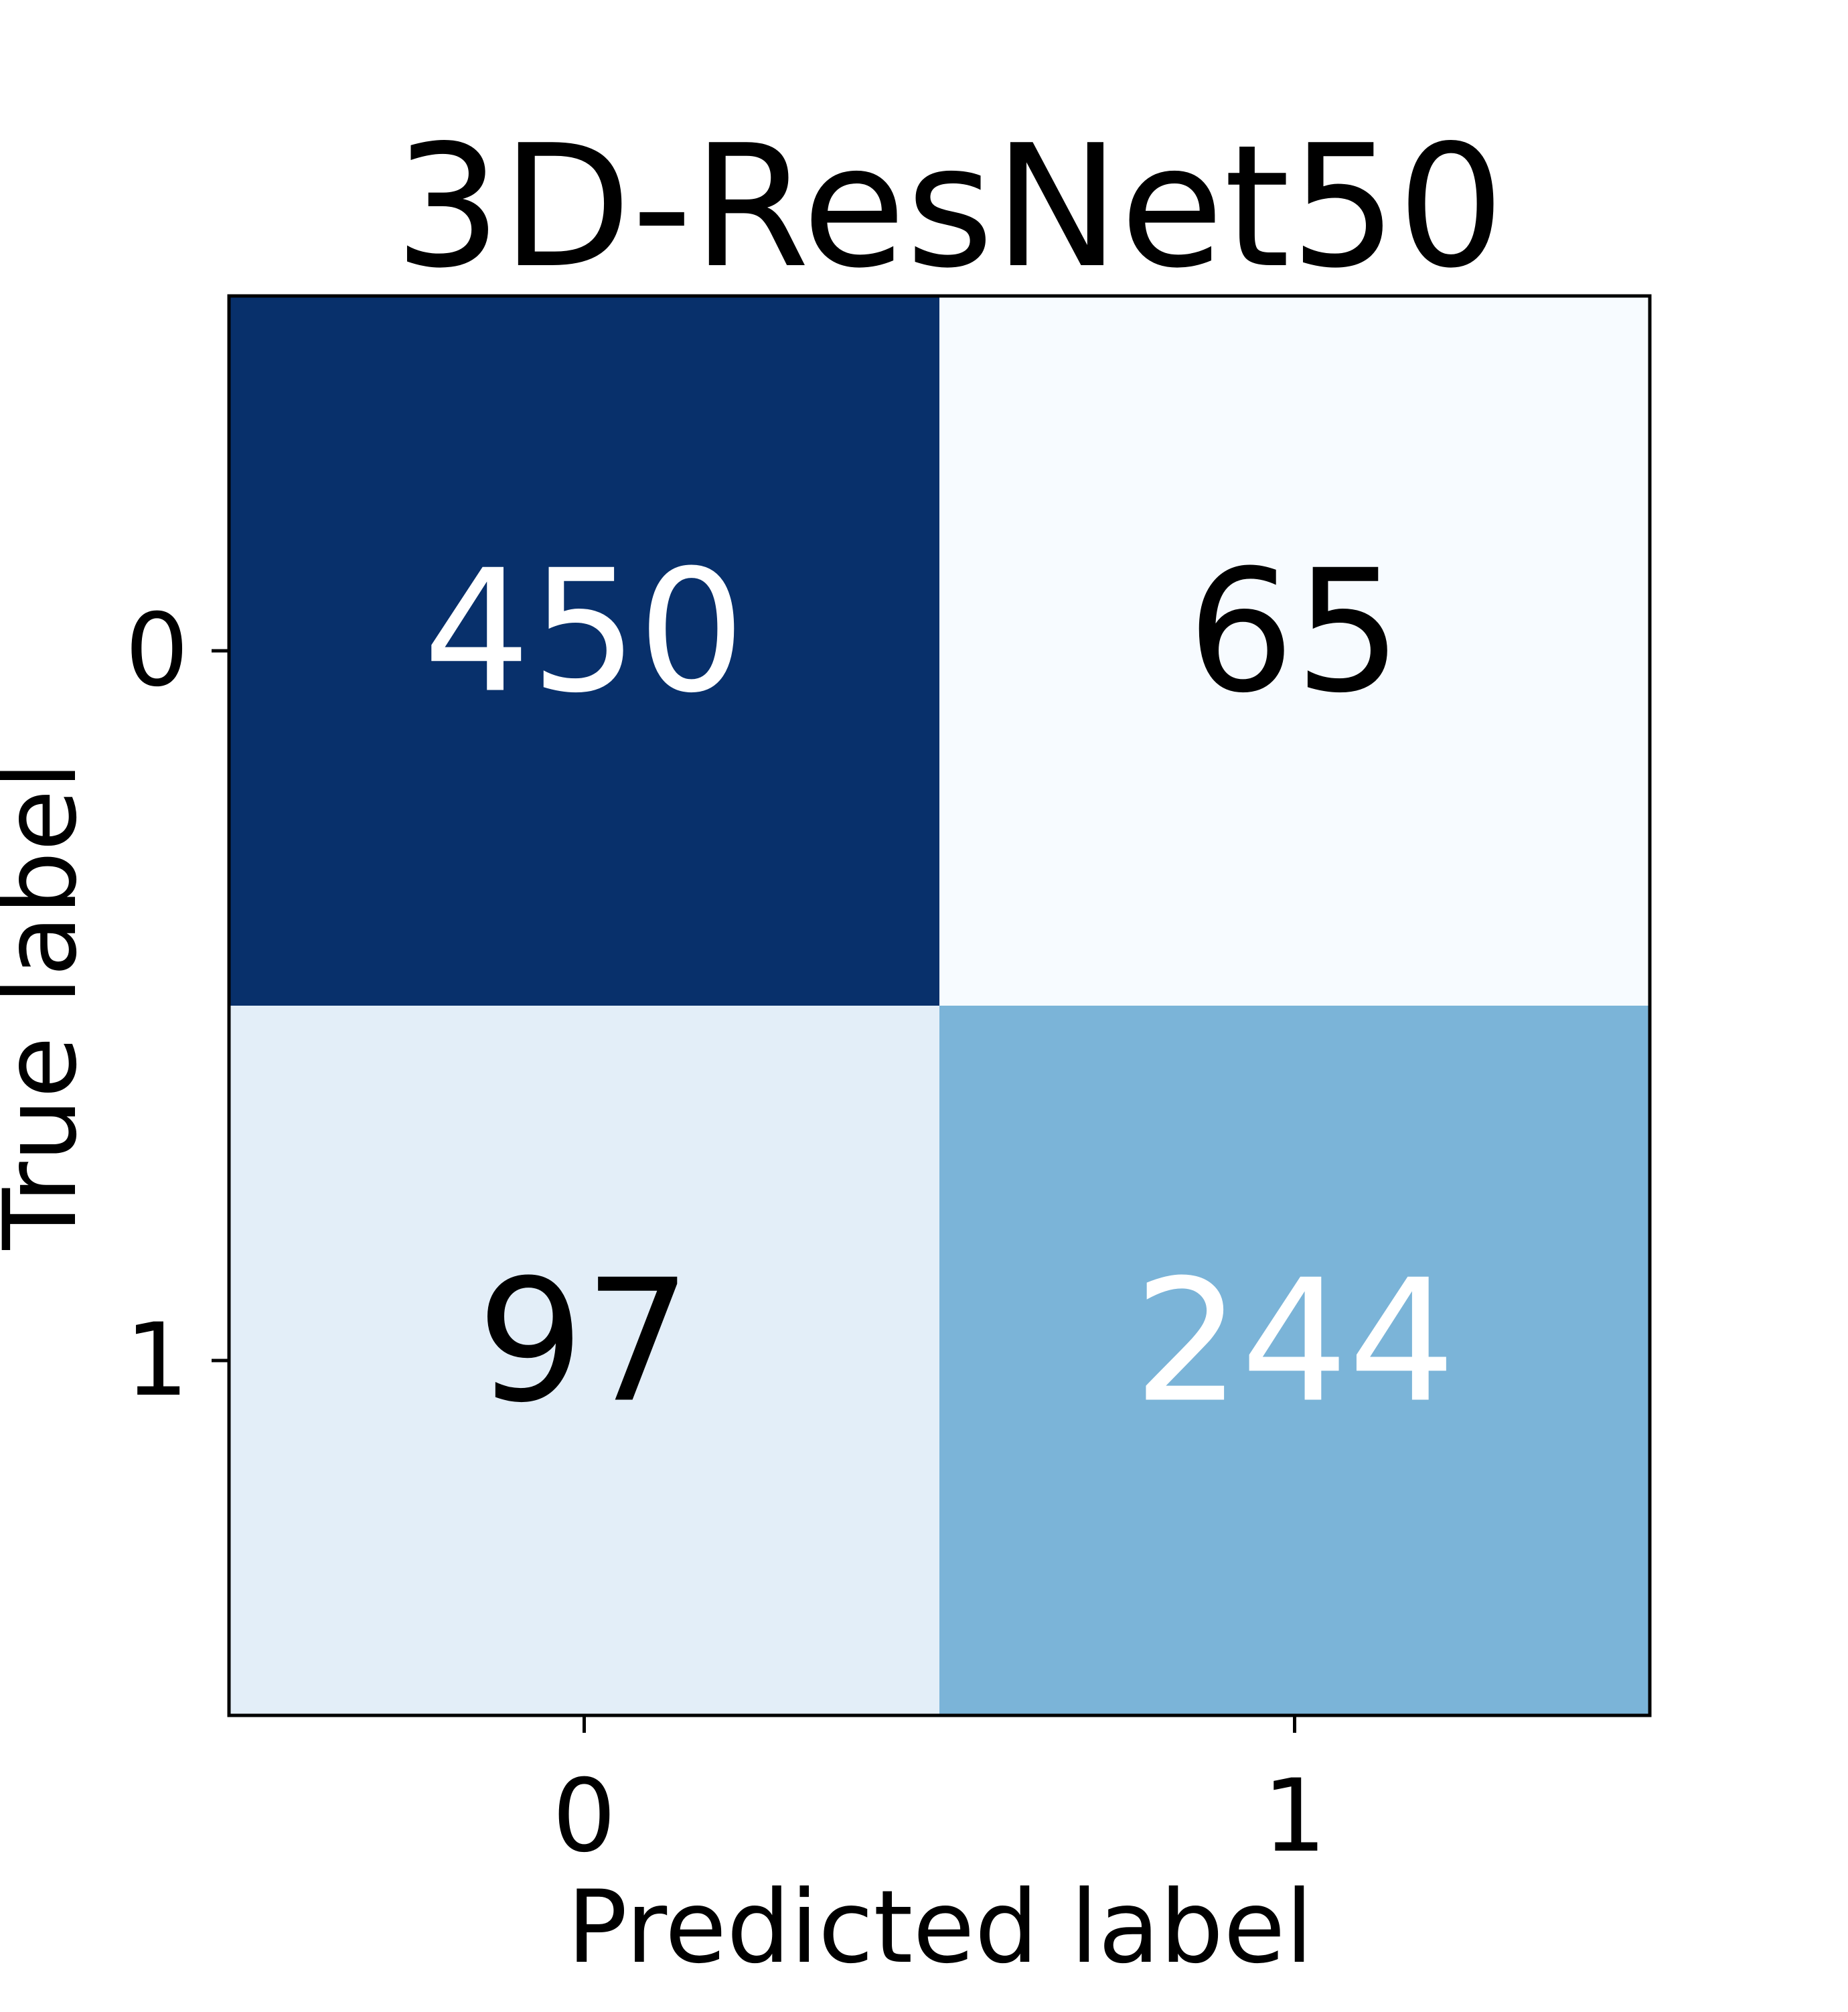 The image size is (1848, 2012). What do you see at coordinates (177, 1006) in the screenshot?
I see `y-axis-ticks: 01` at bounding box center [177, 1006].